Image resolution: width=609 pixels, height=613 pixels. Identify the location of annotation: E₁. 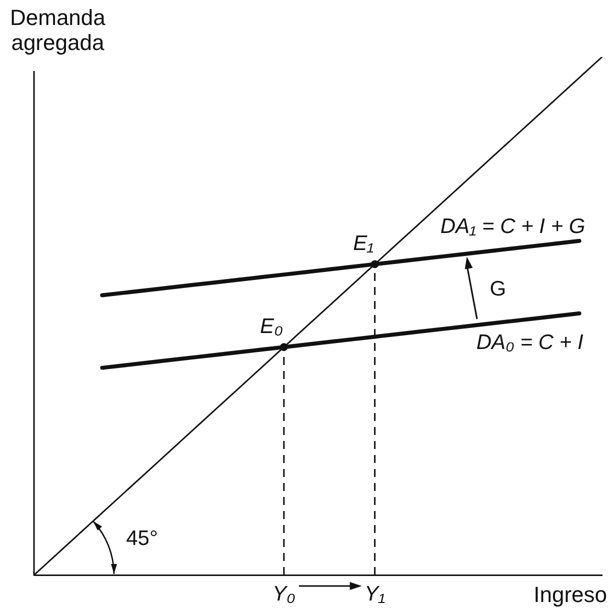
(363, 244).